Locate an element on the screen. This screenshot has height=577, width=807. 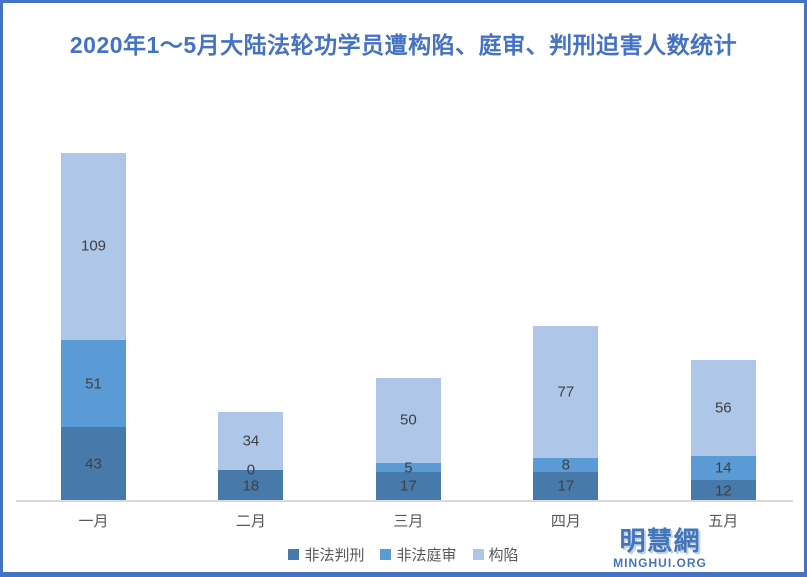
bar-segment-s3: 56 is located at coordinates (723, 408).